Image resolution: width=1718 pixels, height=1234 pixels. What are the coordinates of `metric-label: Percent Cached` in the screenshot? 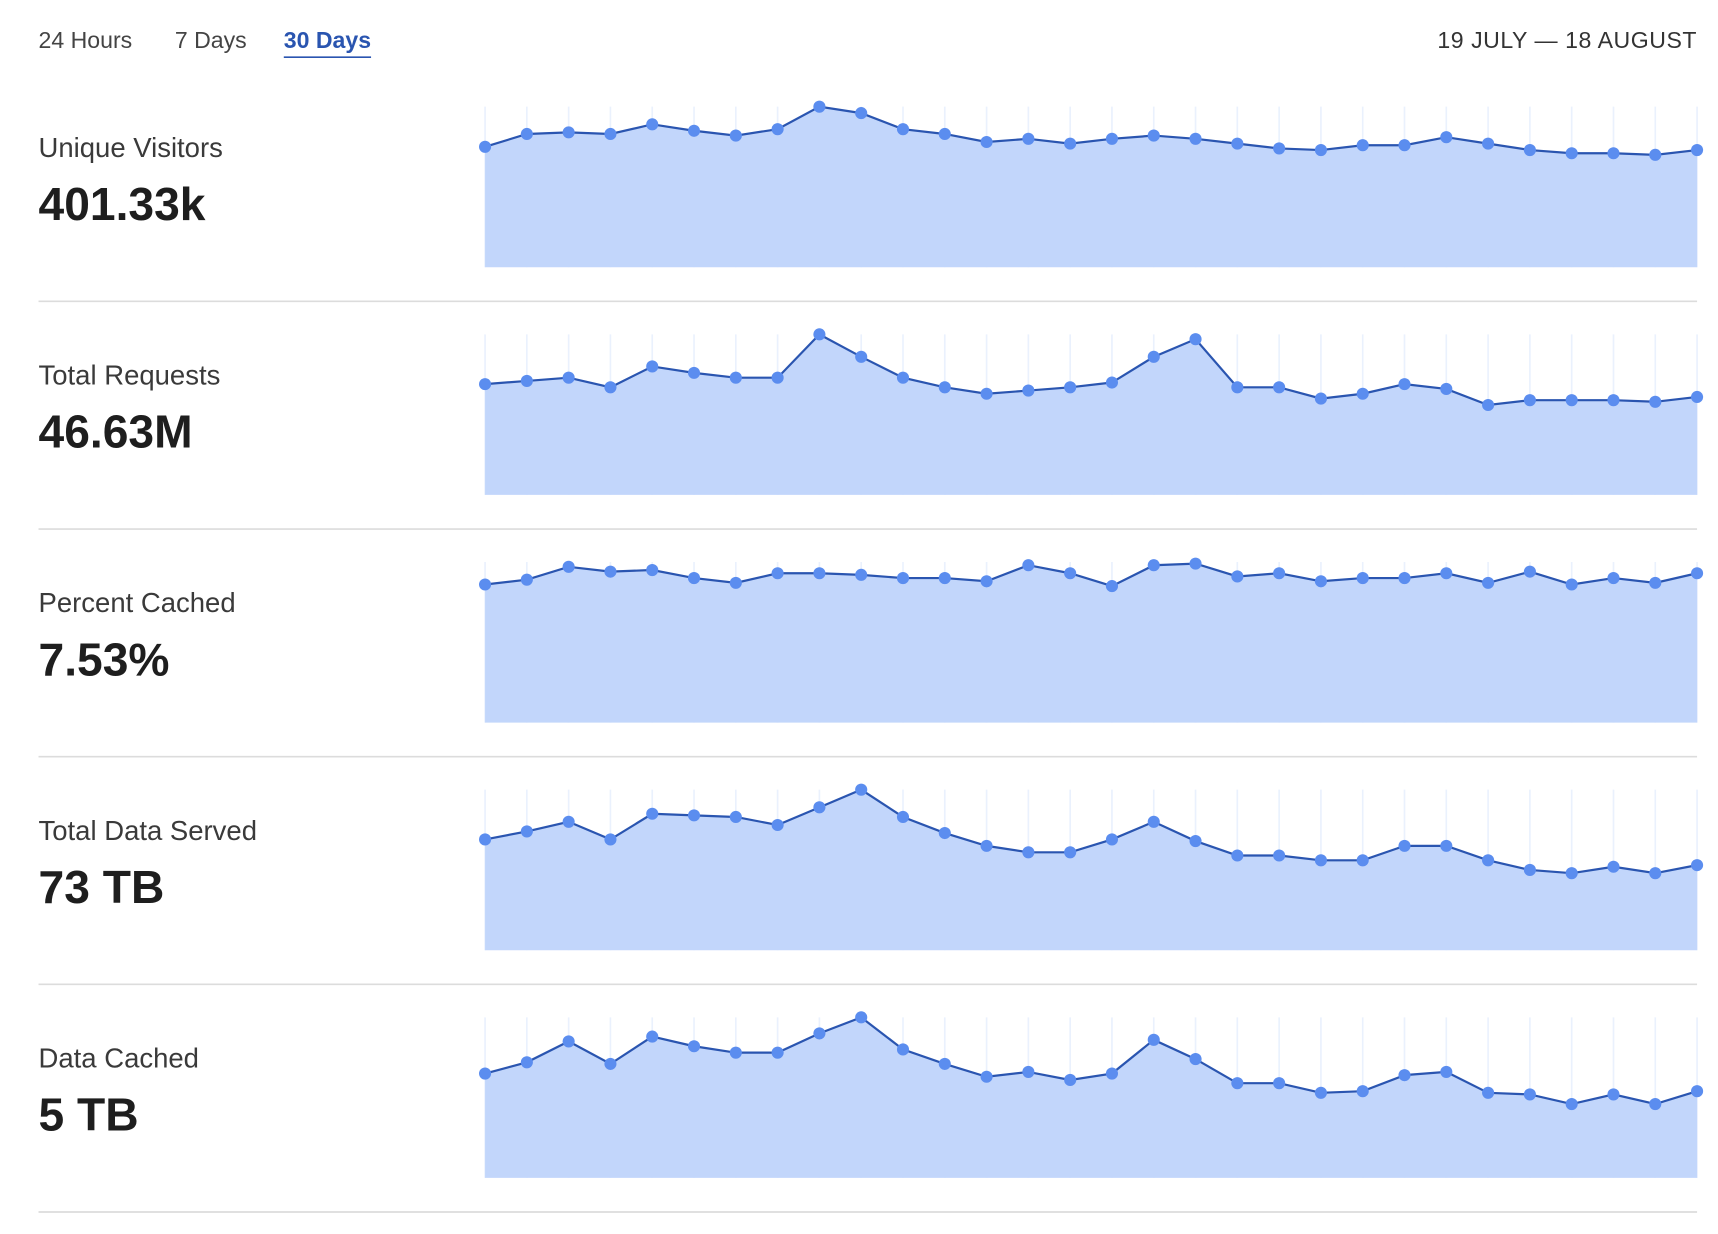 It's located at (137, 602).